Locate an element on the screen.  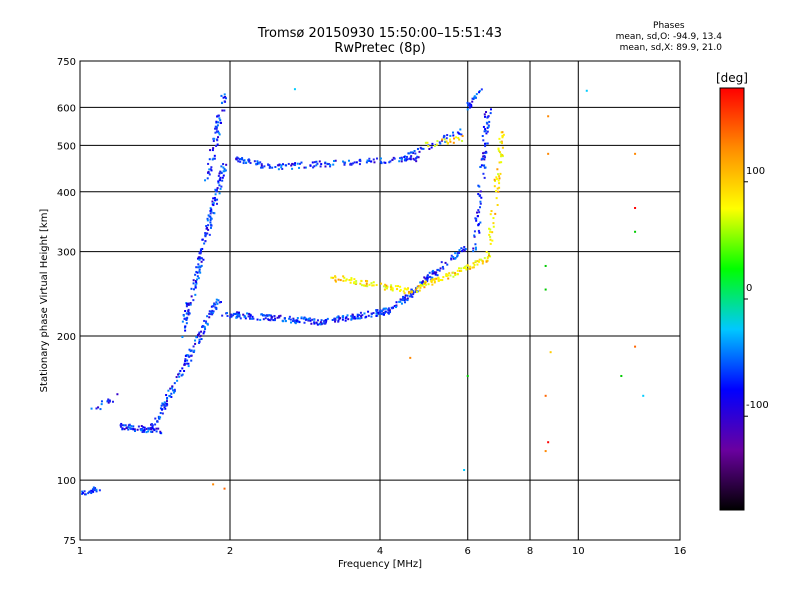
x-tick-label: 16 is located at coordinates (680, 551).